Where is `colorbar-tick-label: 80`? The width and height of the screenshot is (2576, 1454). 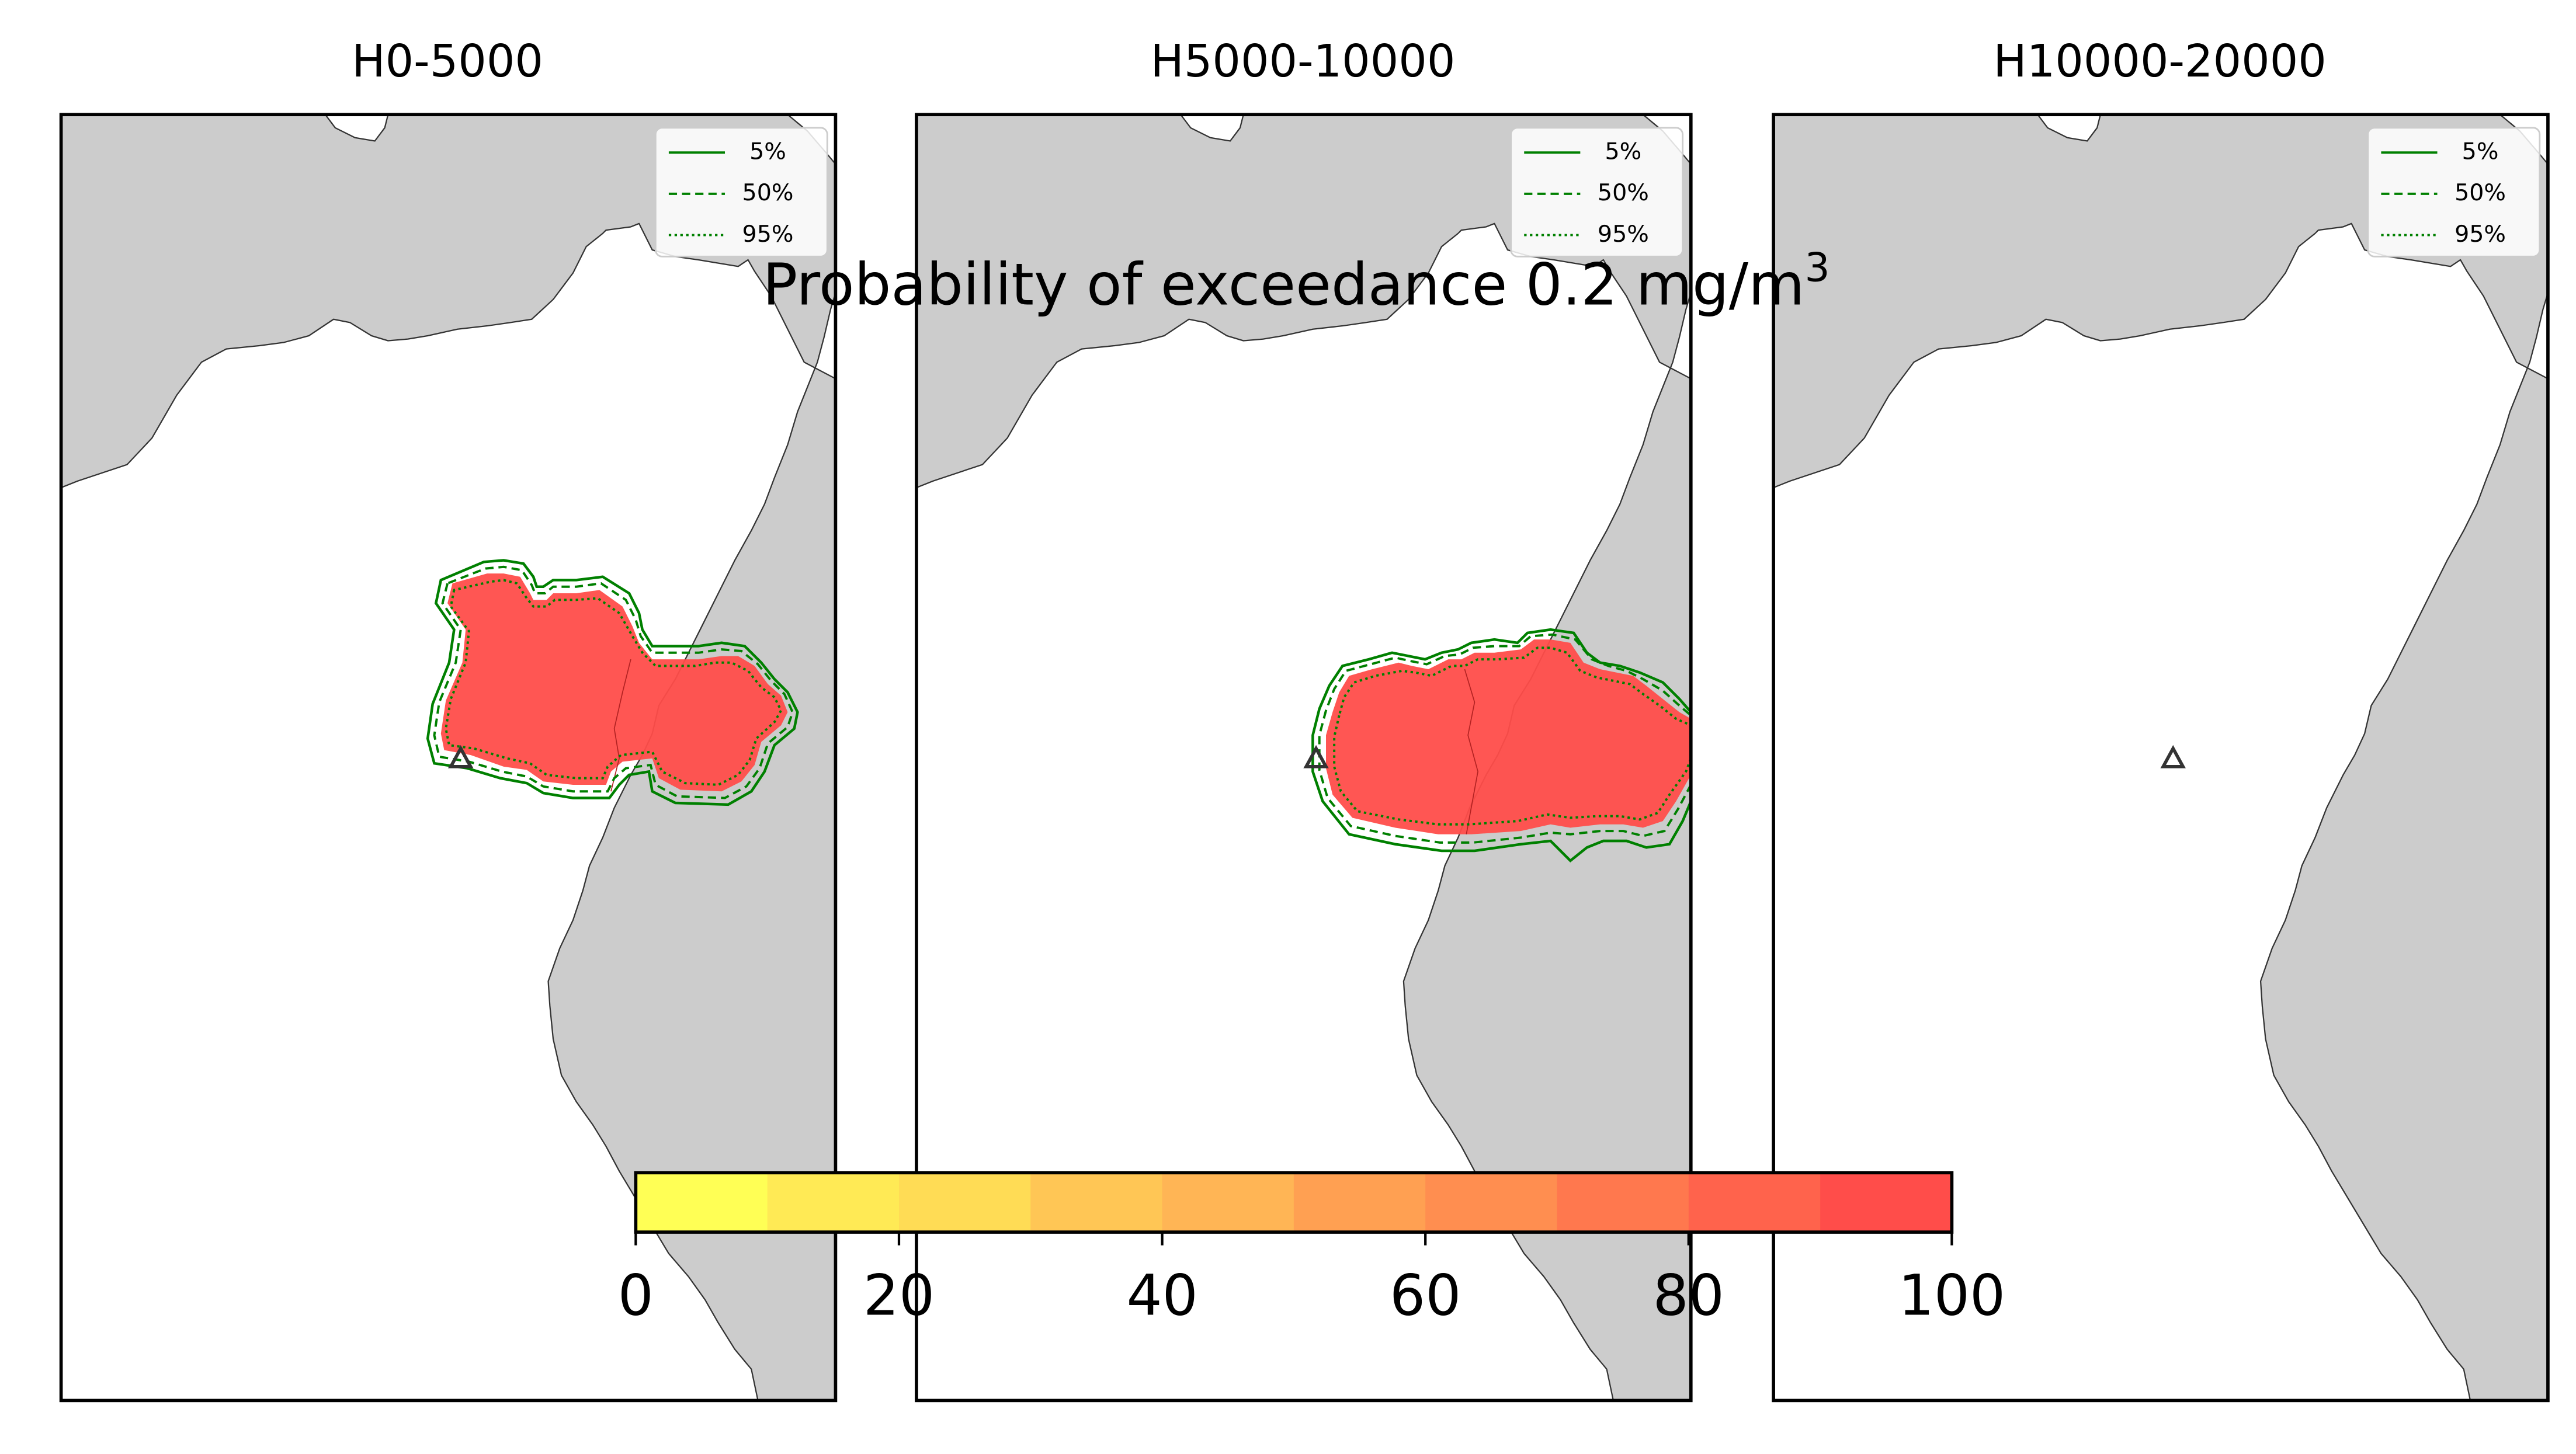
colorbar-tick-label: 80 is located at coordinates (1688, 1295).